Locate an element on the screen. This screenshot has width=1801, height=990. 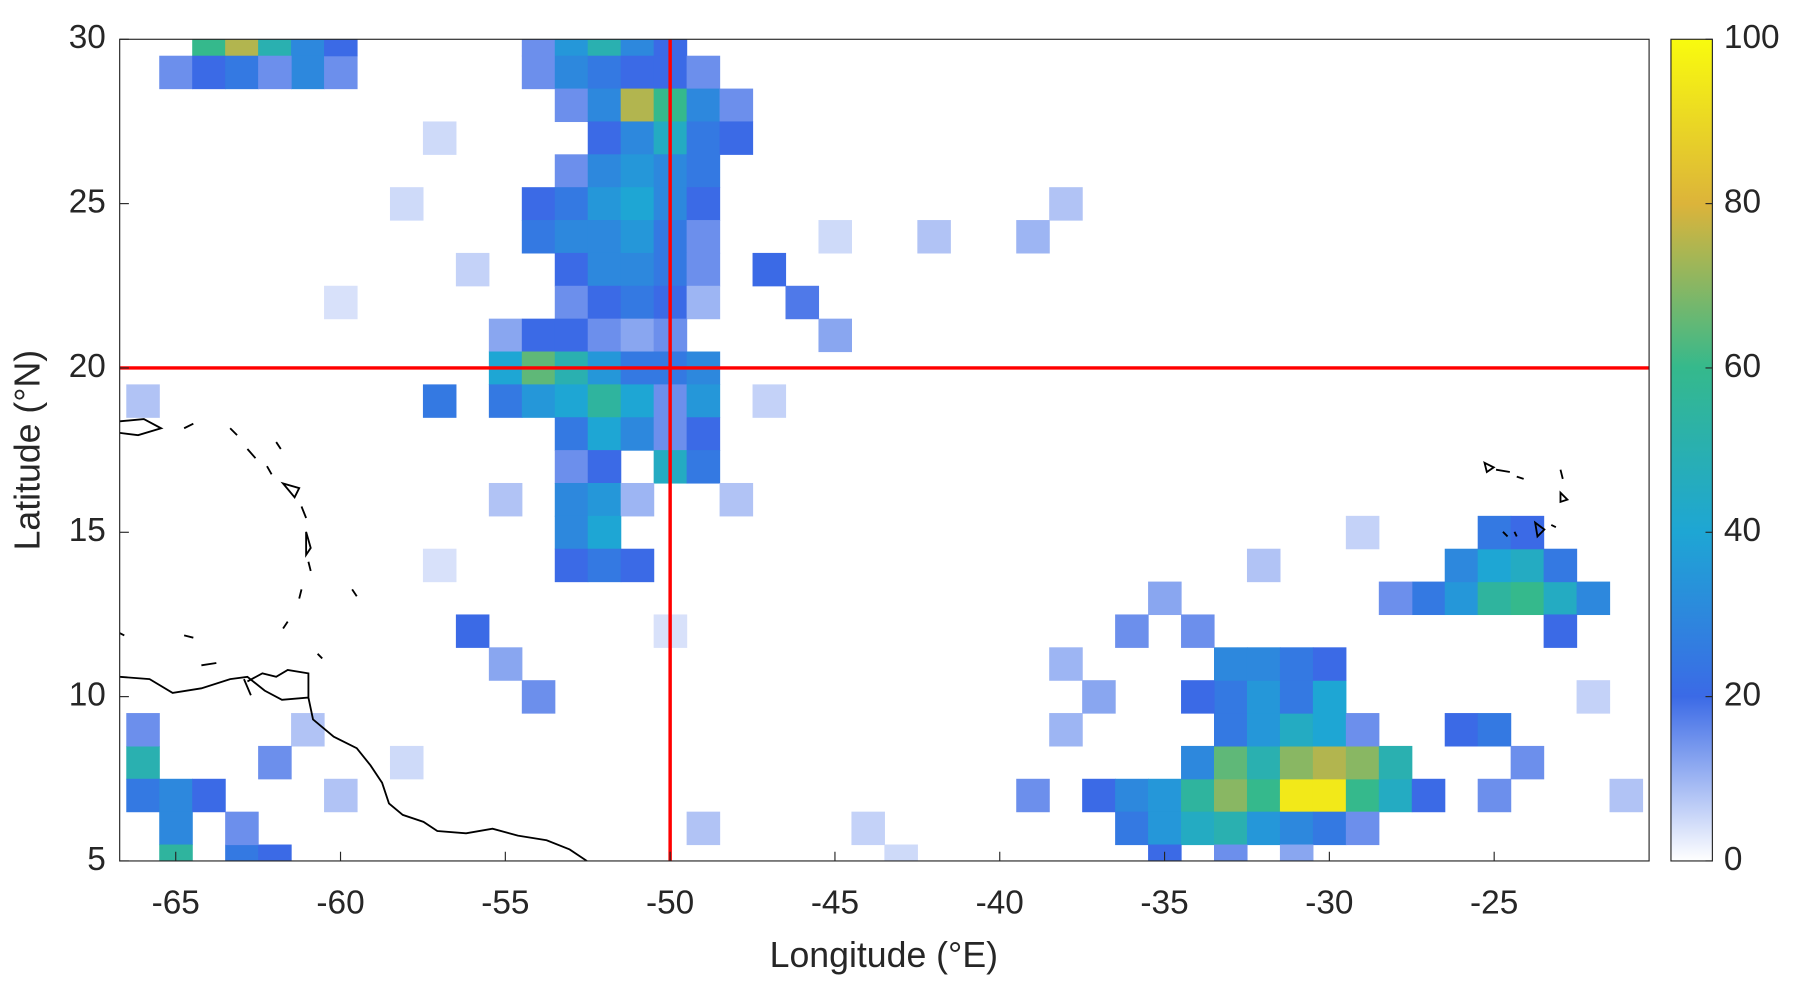
colorbar is located at coordinates (1691, 450).